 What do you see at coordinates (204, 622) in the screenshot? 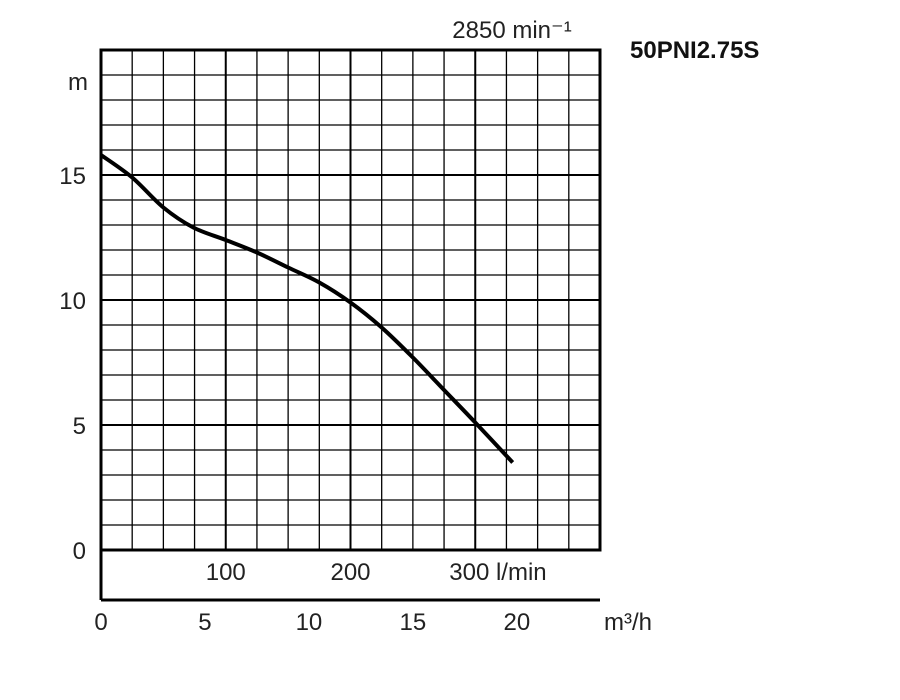
I see `x2-tick-label: 5` at bounding box center [204, 622].